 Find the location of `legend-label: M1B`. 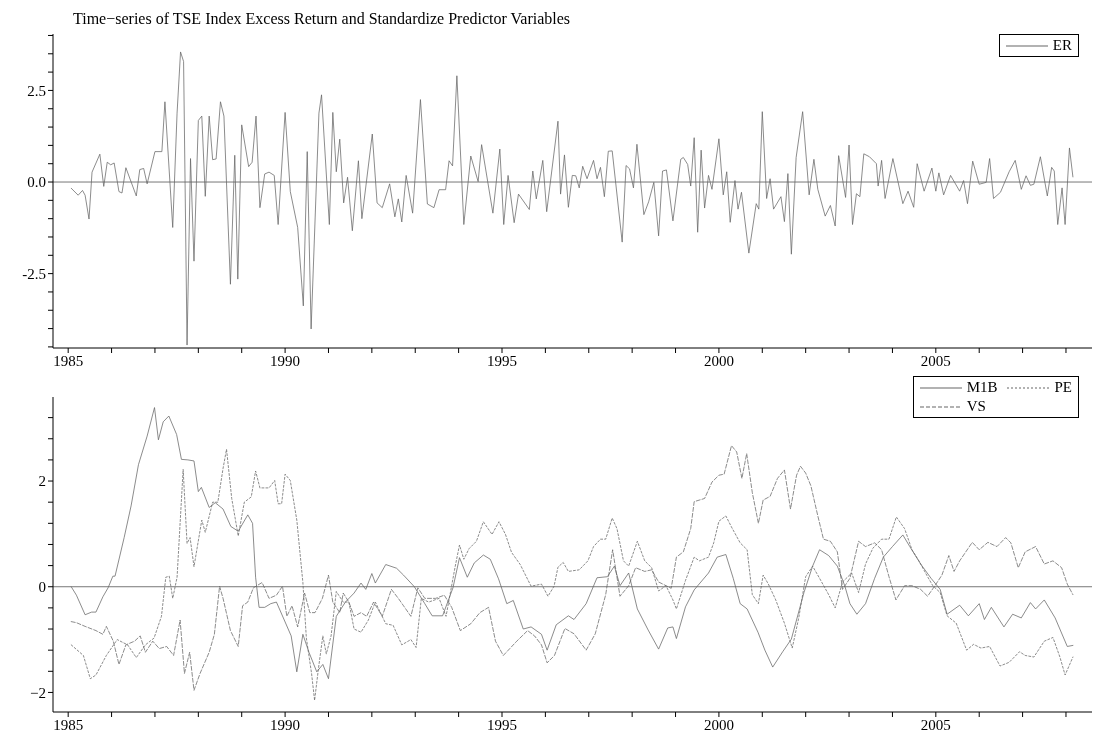

legend-label: M1B is located at coordinates (982, 387).